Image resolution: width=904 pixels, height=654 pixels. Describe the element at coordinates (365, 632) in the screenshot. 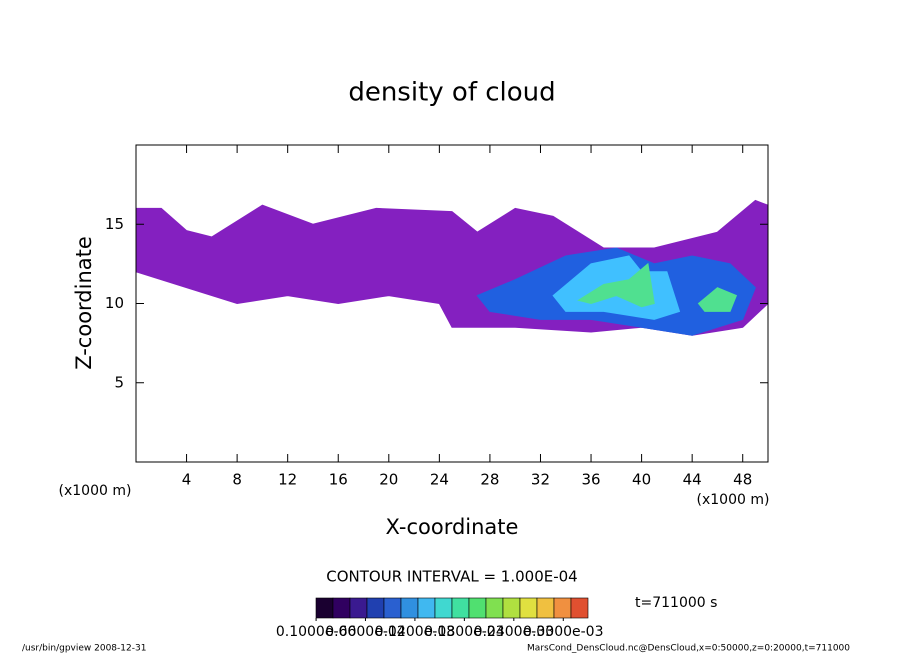

I see `colorbar-label: 0.6000e-04` at that location.